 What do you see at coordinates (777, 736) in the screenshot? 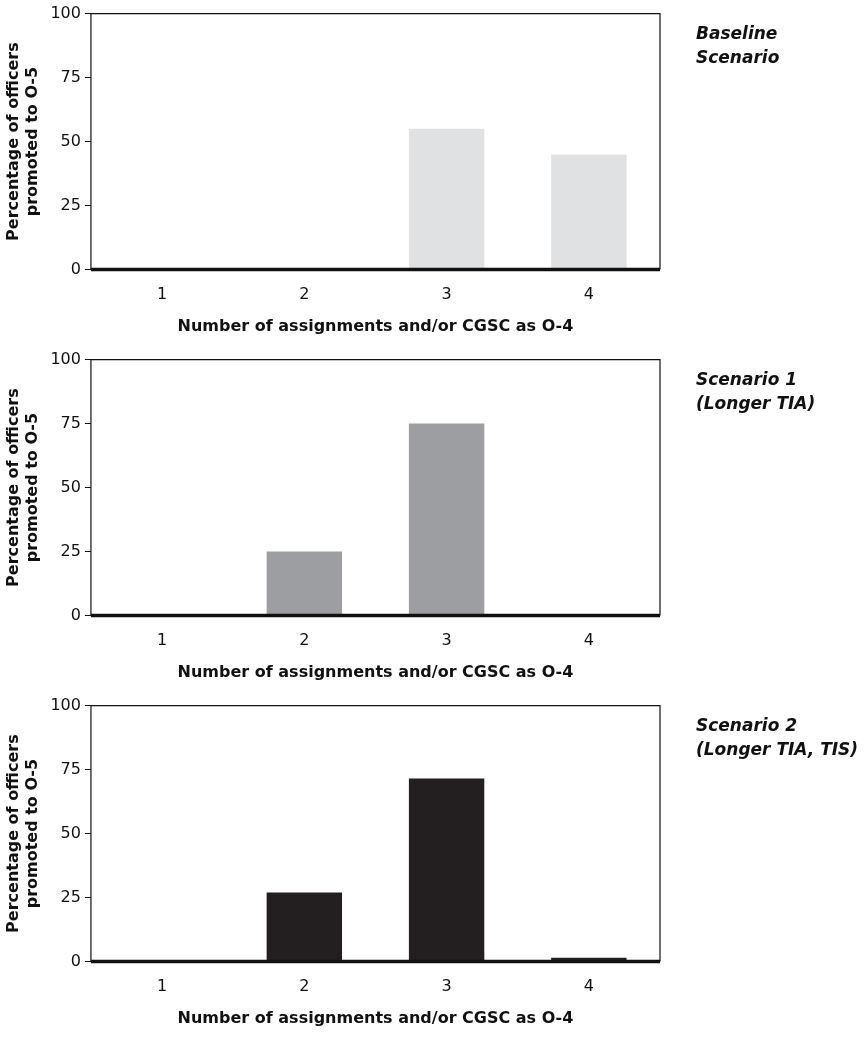
I see `text: Scenario 2 (Longer TIA, TIS)` at bounding box center [777, 736].